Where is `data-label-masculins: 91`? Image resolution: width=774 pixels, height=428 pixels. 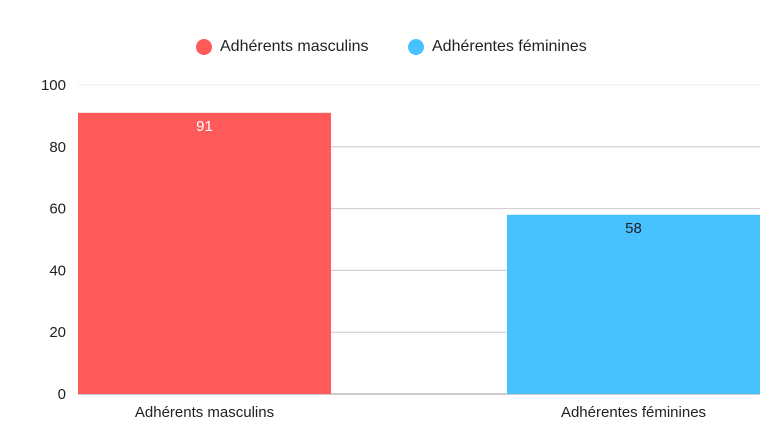
data-label-masculins: 91 is located at coordinates (204, 126).